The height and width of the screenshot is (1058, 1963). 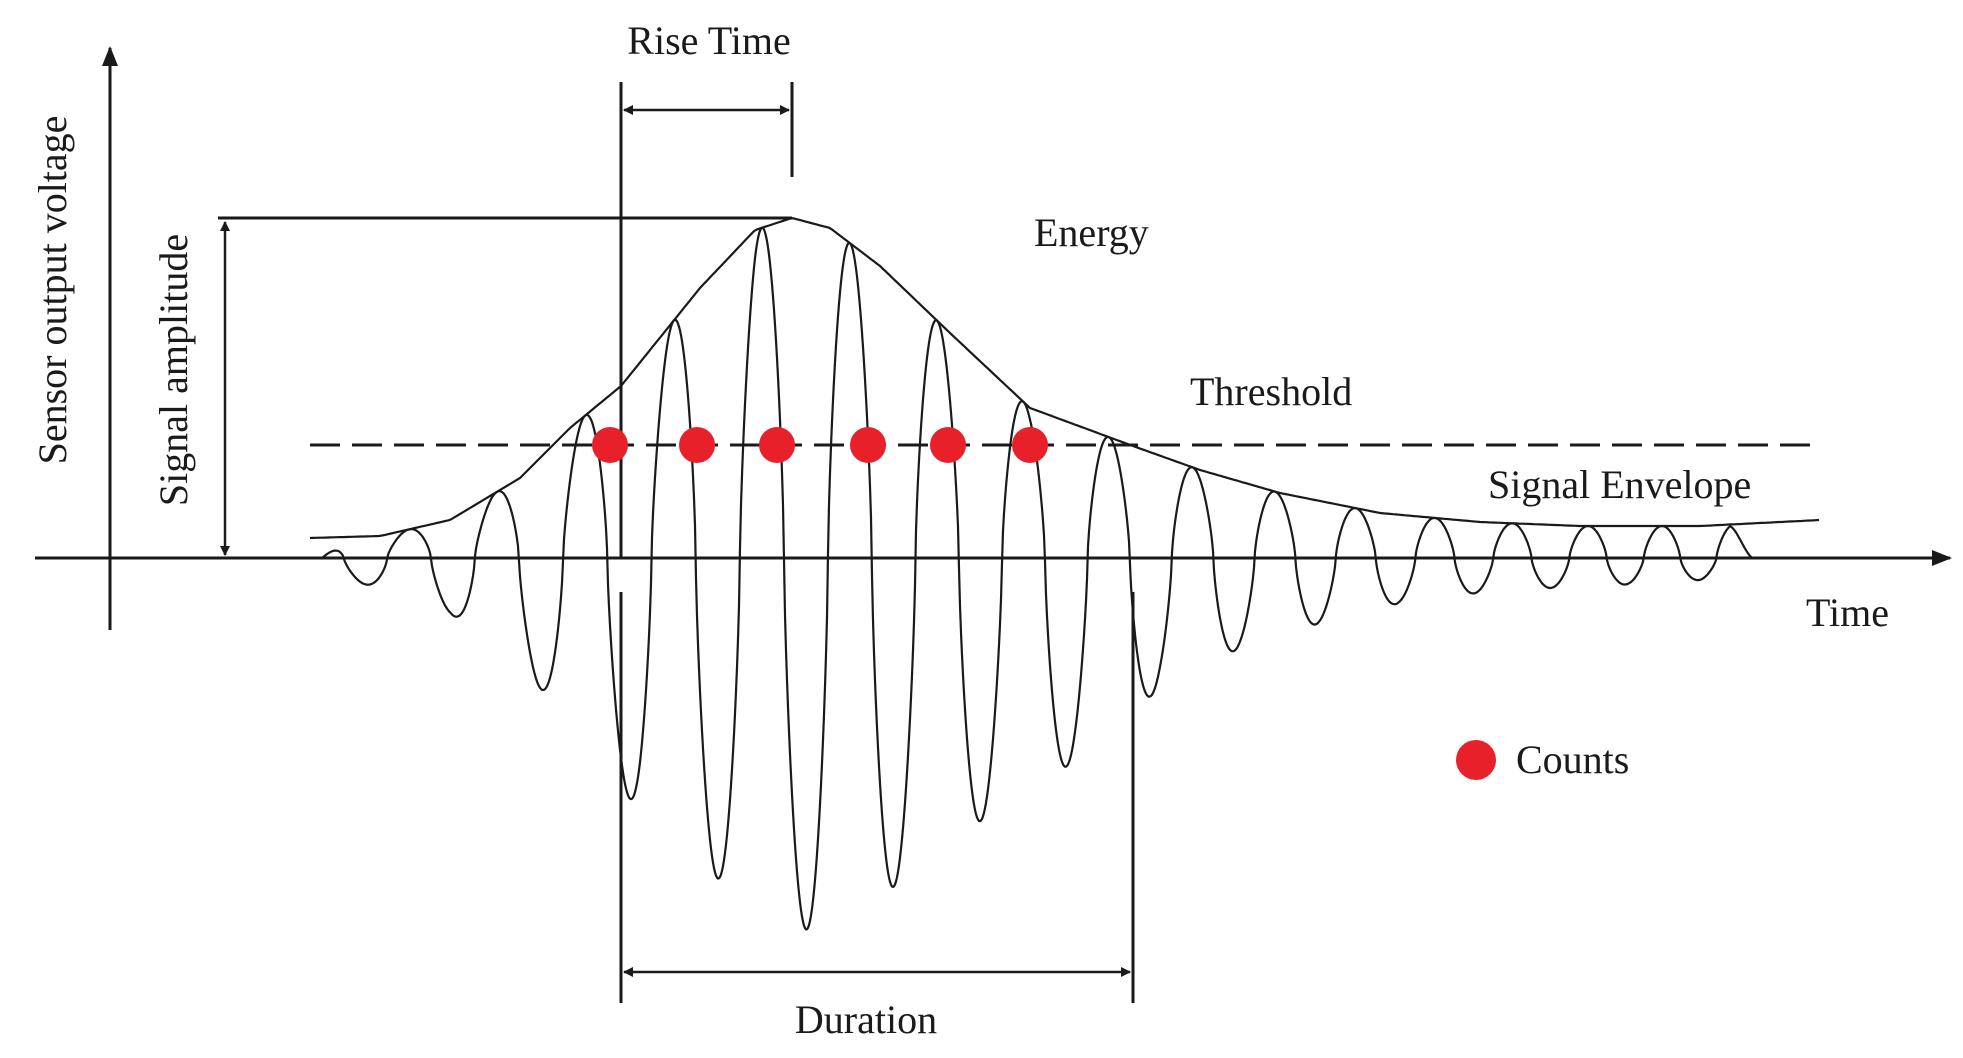 What do you see at coordinates (1476, 760) in the screenshot?
I see `counts-legend-marker` at bounding box center [1476, 760].